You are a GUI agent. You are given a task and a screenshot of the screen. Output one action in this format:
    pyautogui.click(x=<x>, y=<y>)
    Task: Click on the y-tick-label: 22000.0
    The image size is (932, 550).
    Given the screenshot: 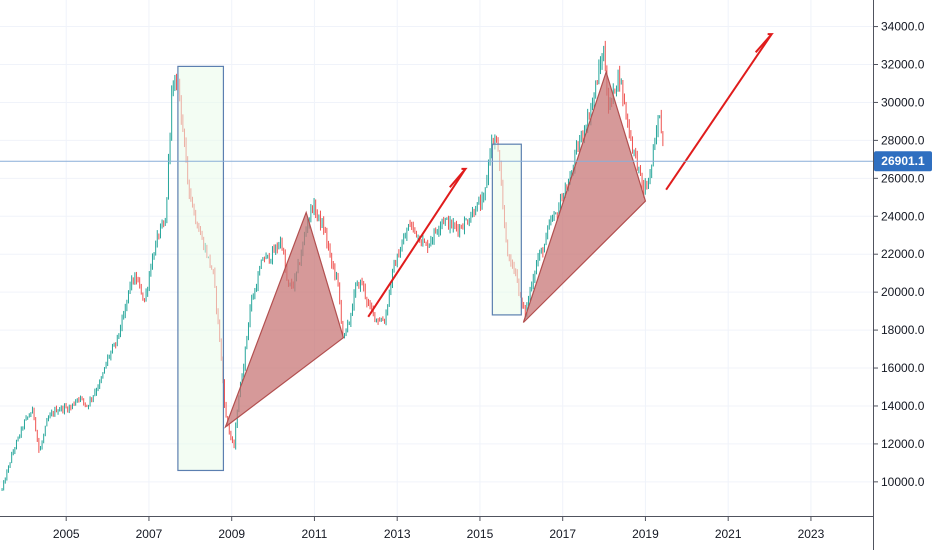 What is the action you would take?
    pyautogui.click(x=903, y=254)
    